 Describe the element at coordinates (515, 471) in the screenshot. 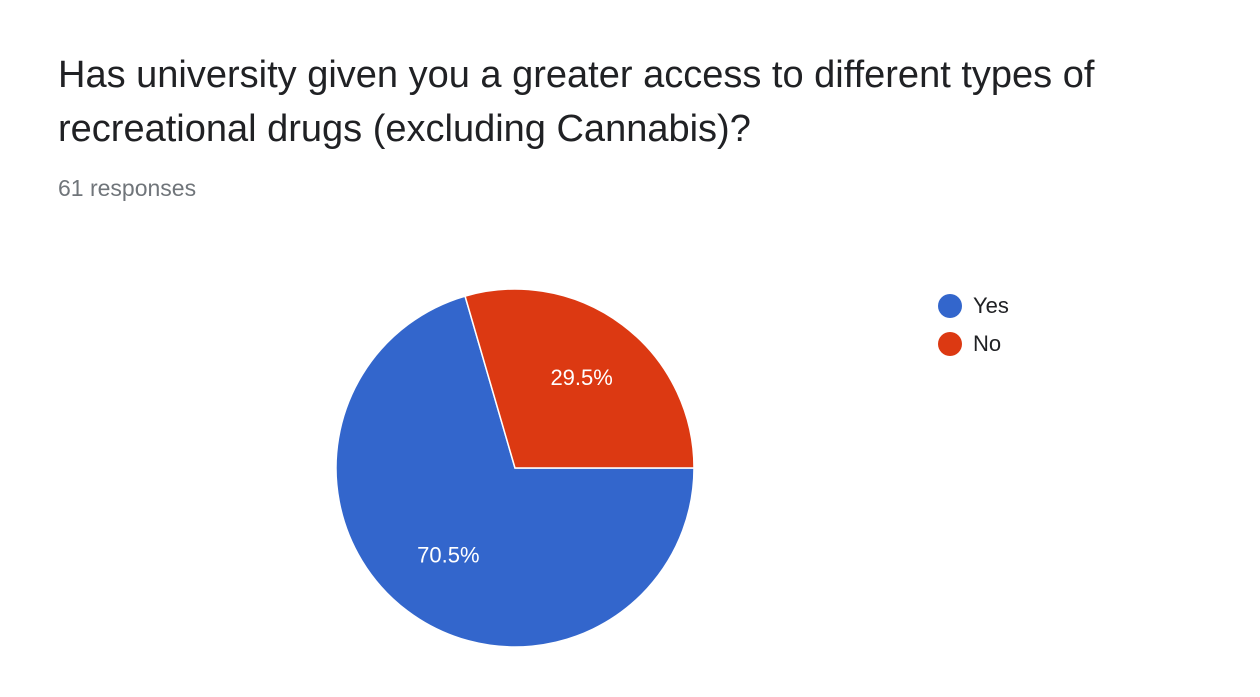

I see `pie-slice-yes` at that location.